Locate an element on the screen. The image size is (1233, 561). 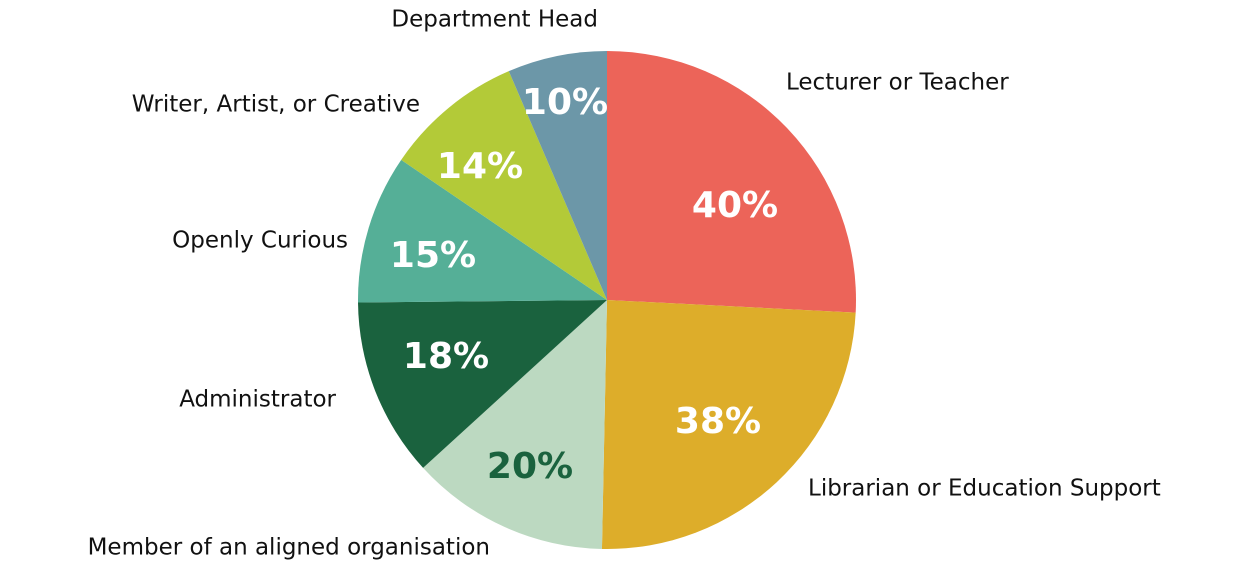
category-label: Administrator is located at coordinates (257, 400).